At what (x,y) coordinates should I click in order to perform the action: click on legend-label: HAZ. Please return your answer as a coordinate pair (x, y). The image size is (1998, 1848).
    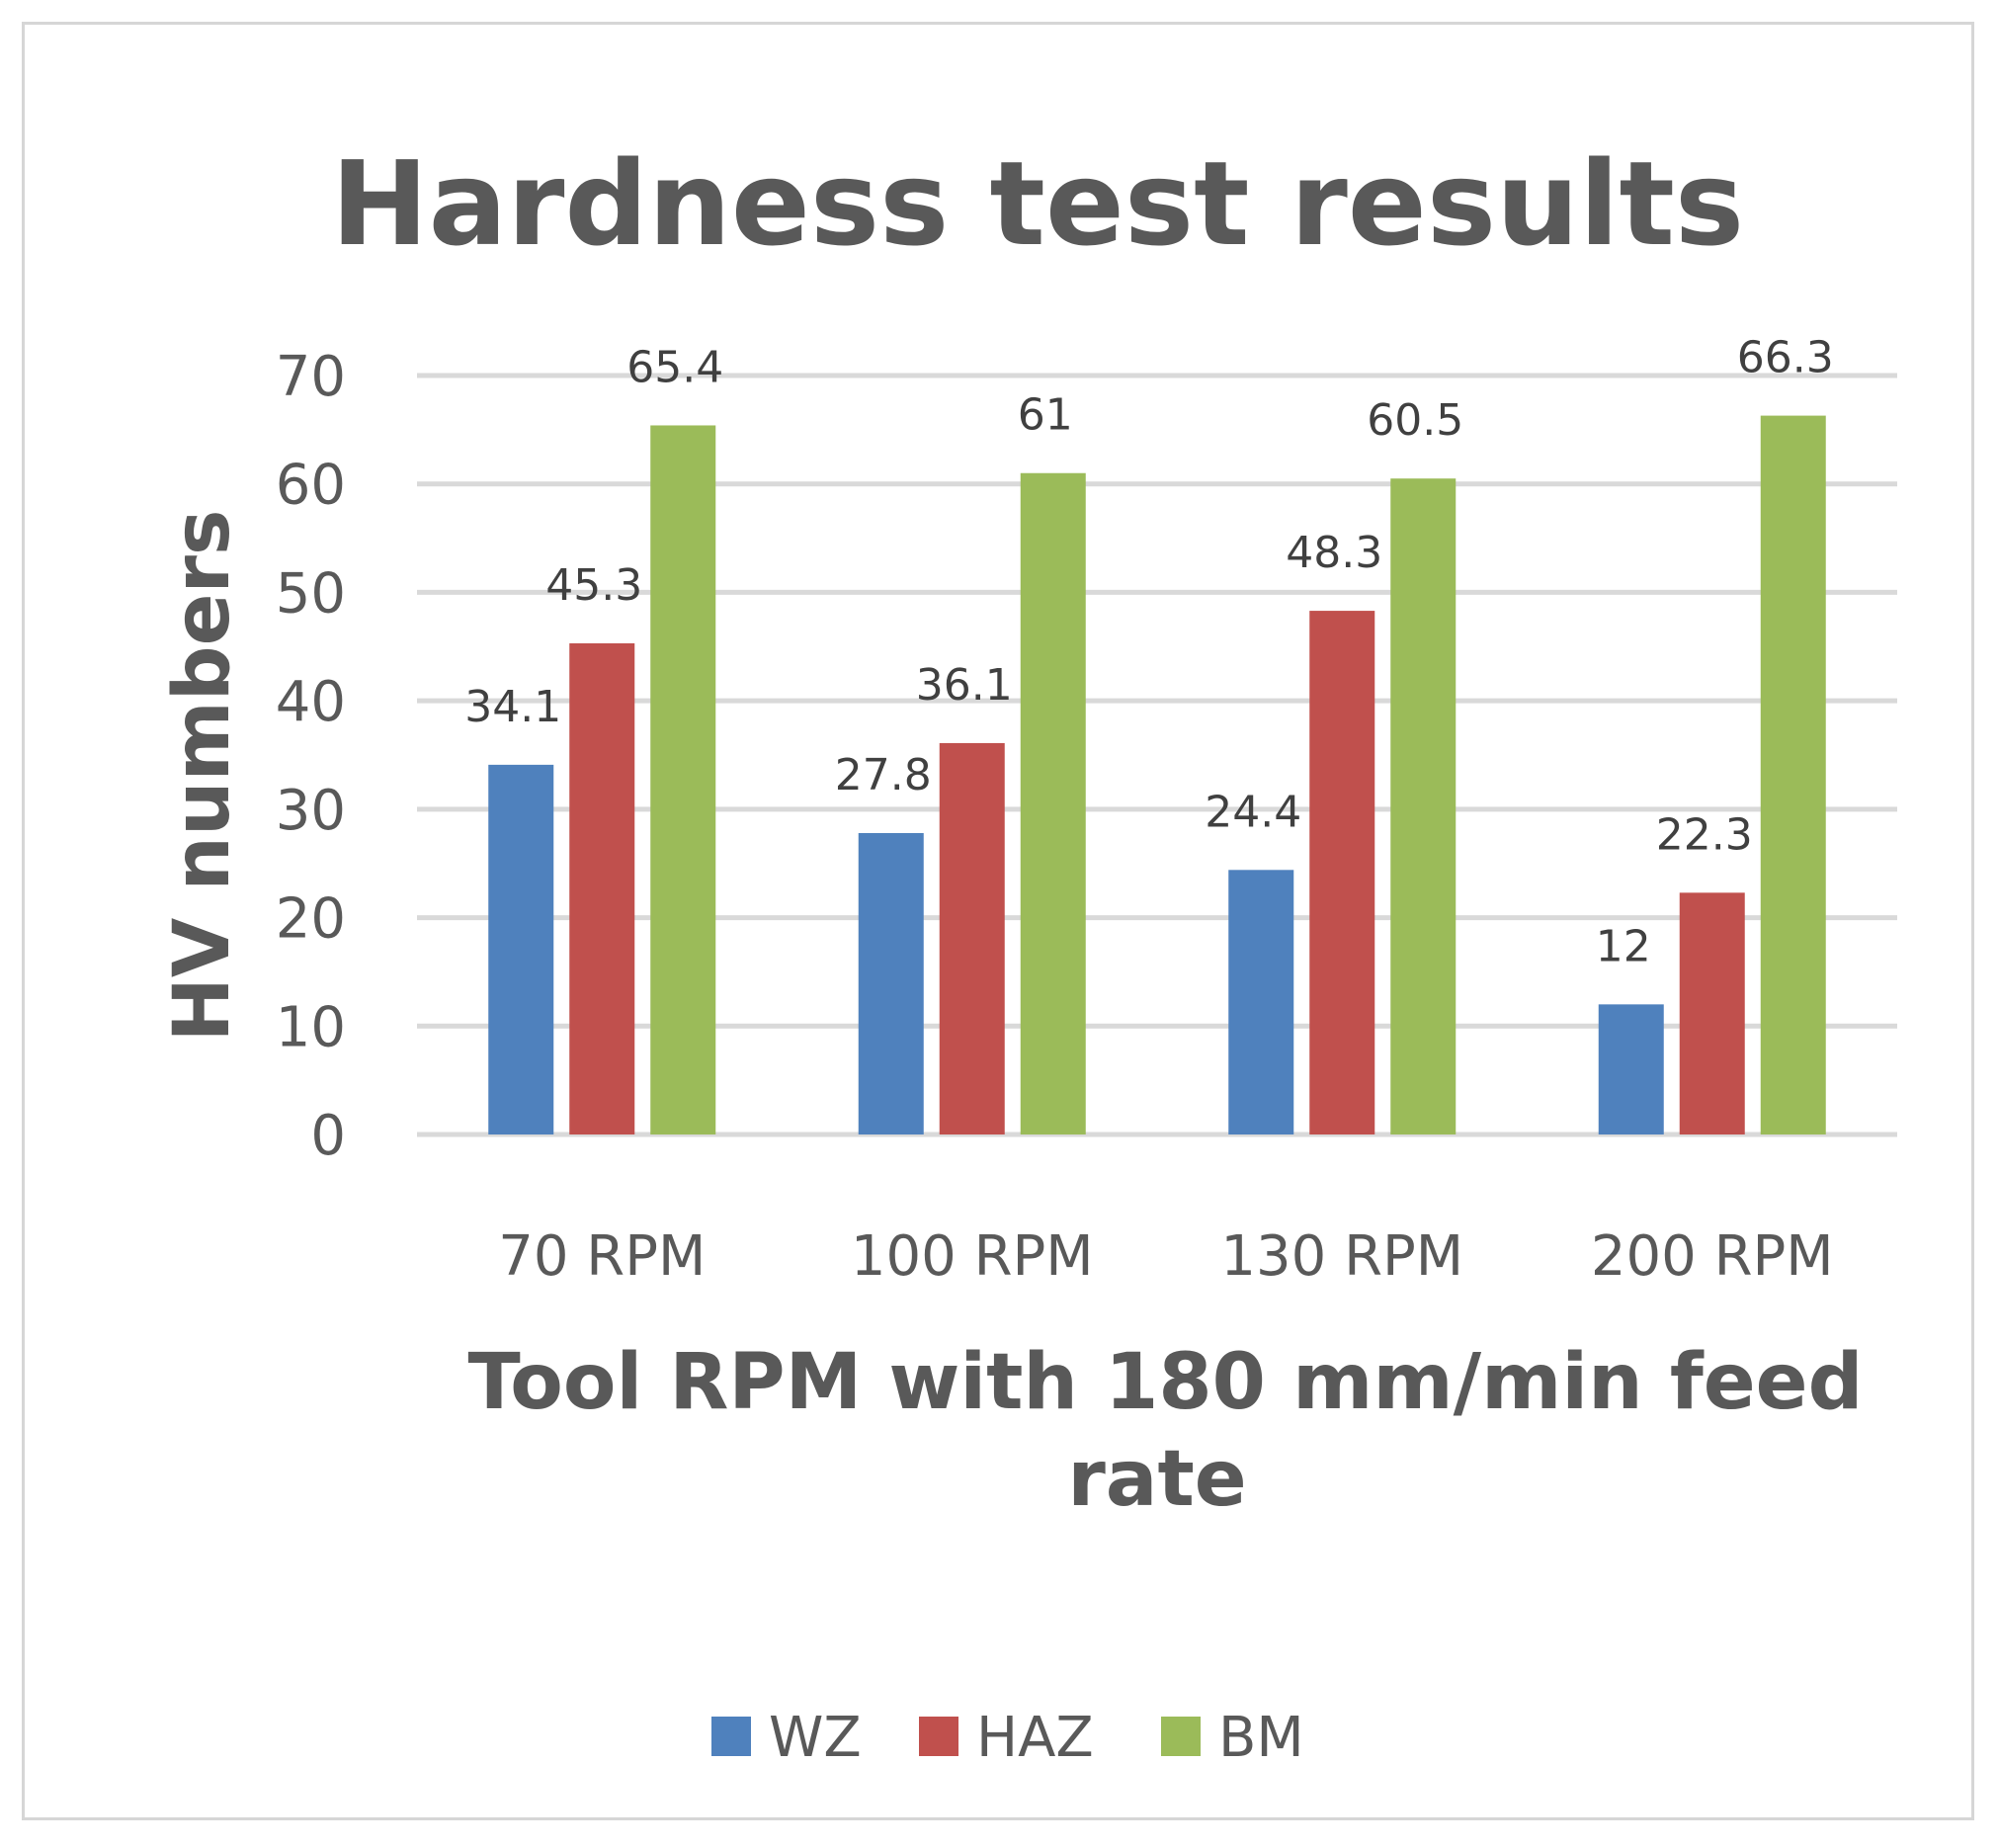
    Looking at the image, I should click on (1035, 1738).